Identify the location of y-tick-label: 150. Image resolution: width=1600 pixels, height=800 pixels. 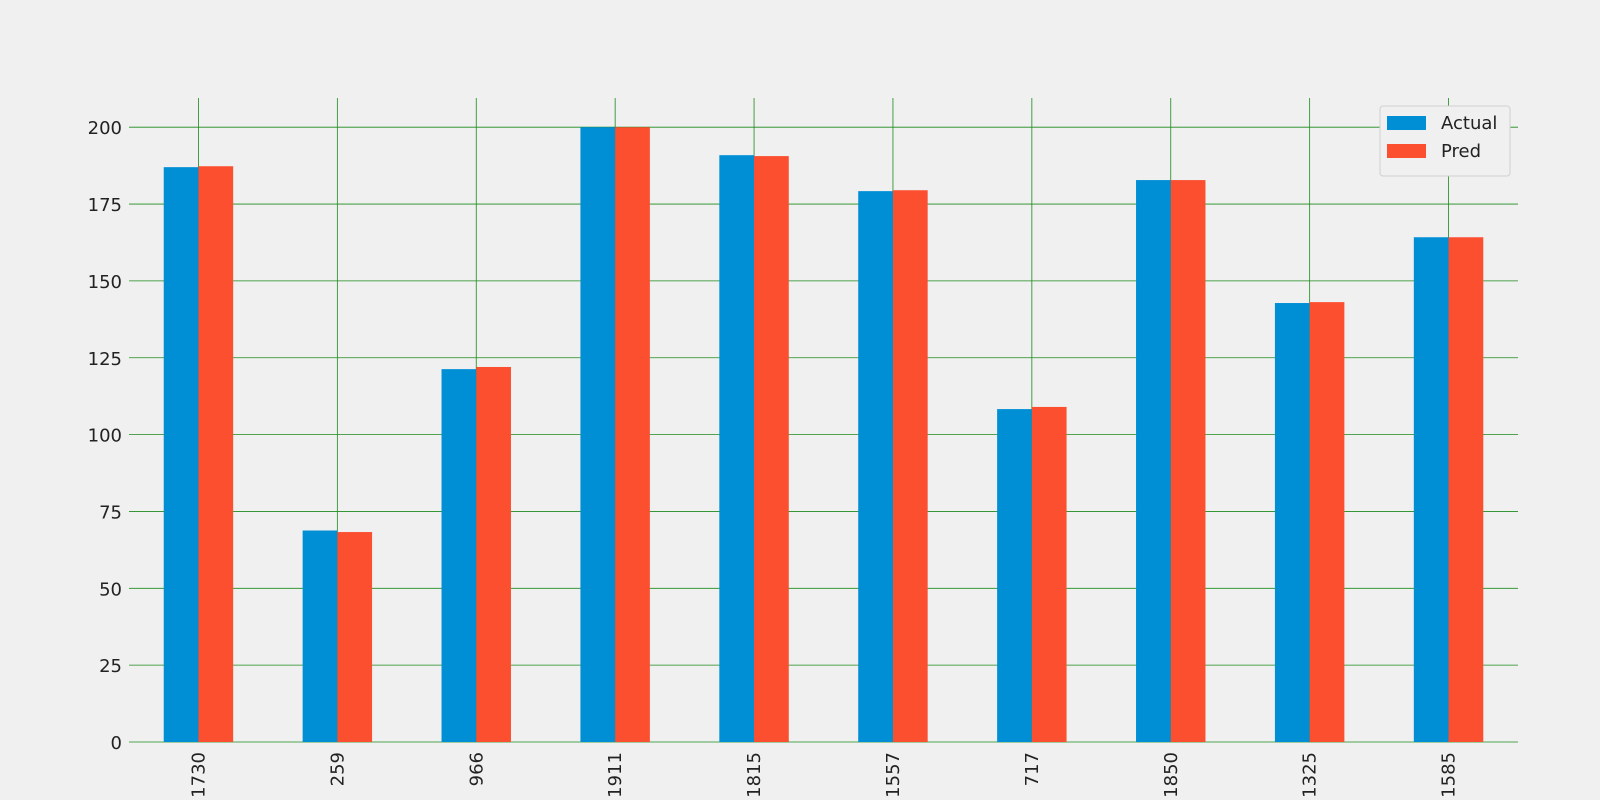
(105, 282).